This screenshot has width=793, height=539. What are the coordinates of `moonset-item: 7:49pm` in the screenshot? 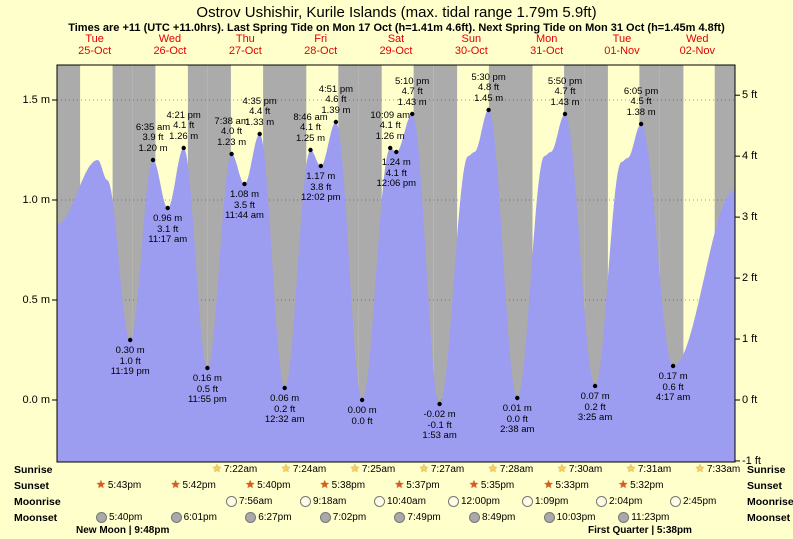 It's located at (417, 517).